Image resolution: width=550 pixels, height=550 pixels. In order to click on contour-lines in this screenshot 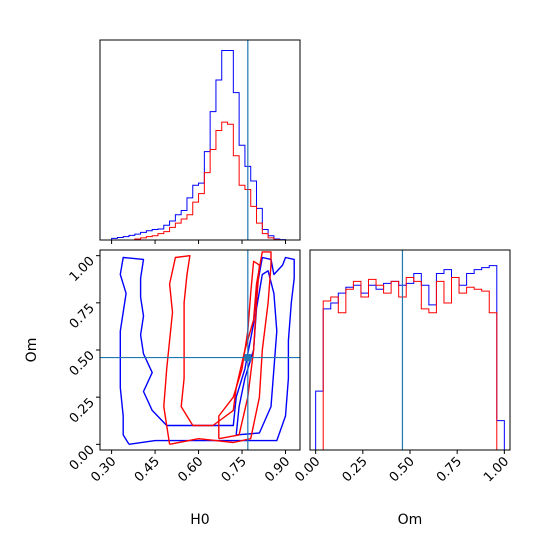, I will do `click(207, 348)`.